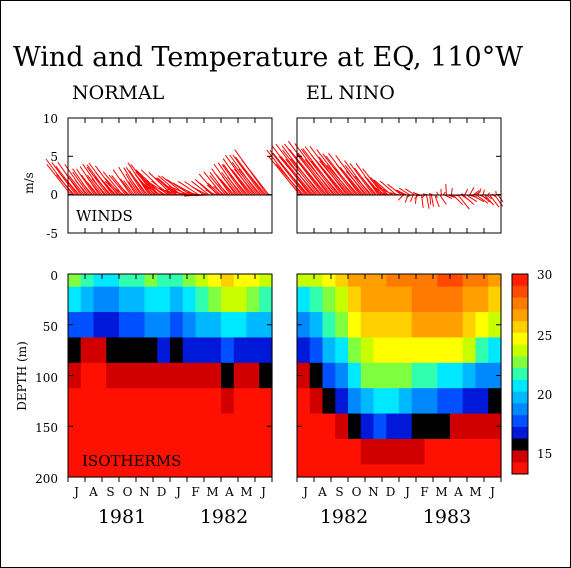 Image resolution: width=571 pixels, height=568 pixels. Describe the element at coordinates (50, 119) in the screenshot. I see `winds-ytick: 10` at that location.